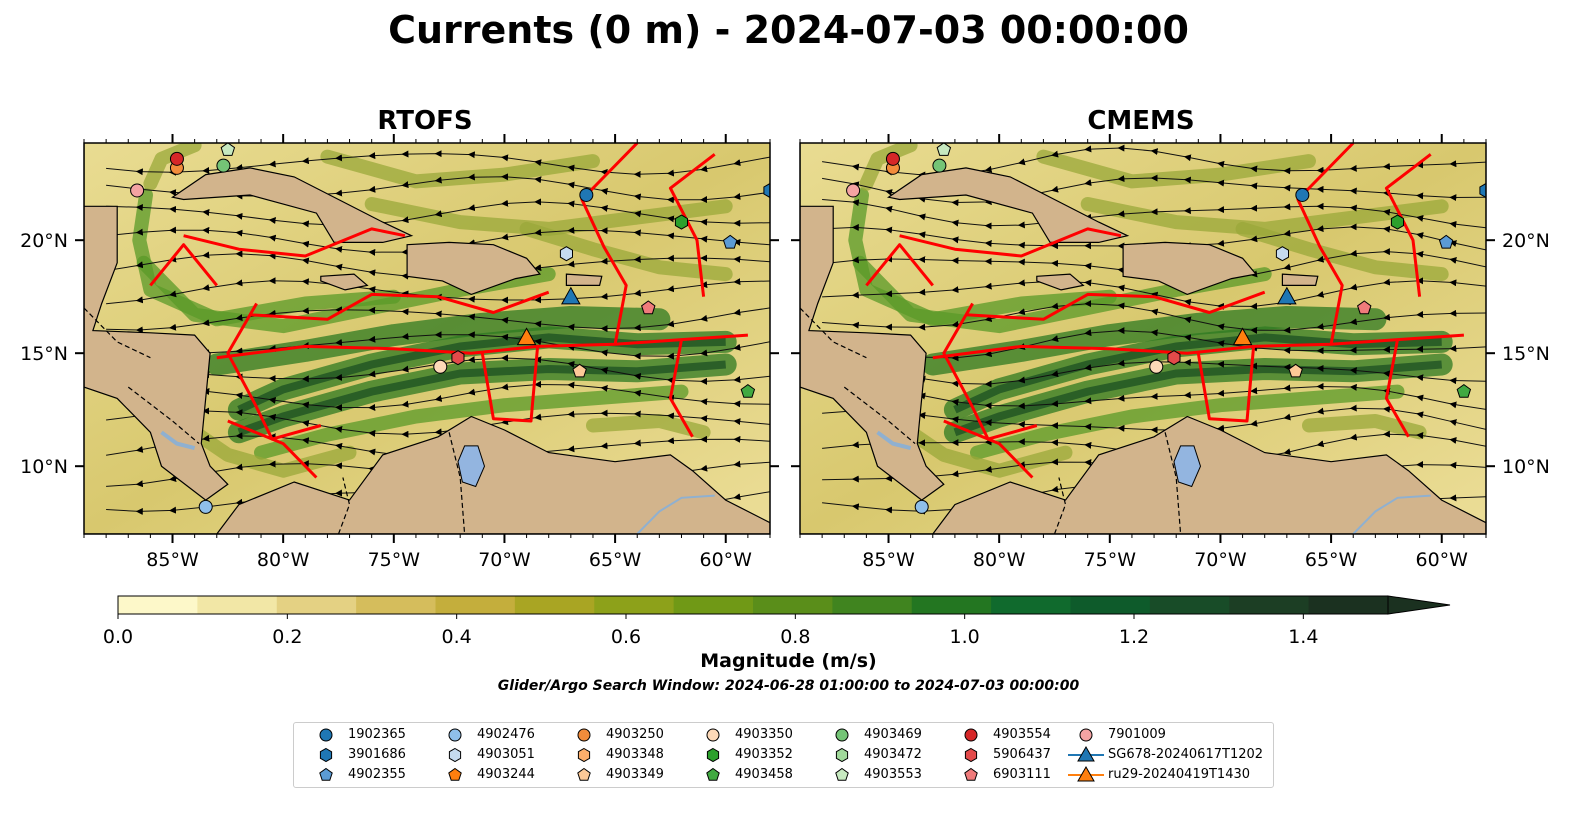 Image resolution: width=1577 pixels, height=827 pixels. What do you see at coordinates (377, 754) in the screenshot?
I see `legend-label: 3901686` at bounding box center [377, 754].